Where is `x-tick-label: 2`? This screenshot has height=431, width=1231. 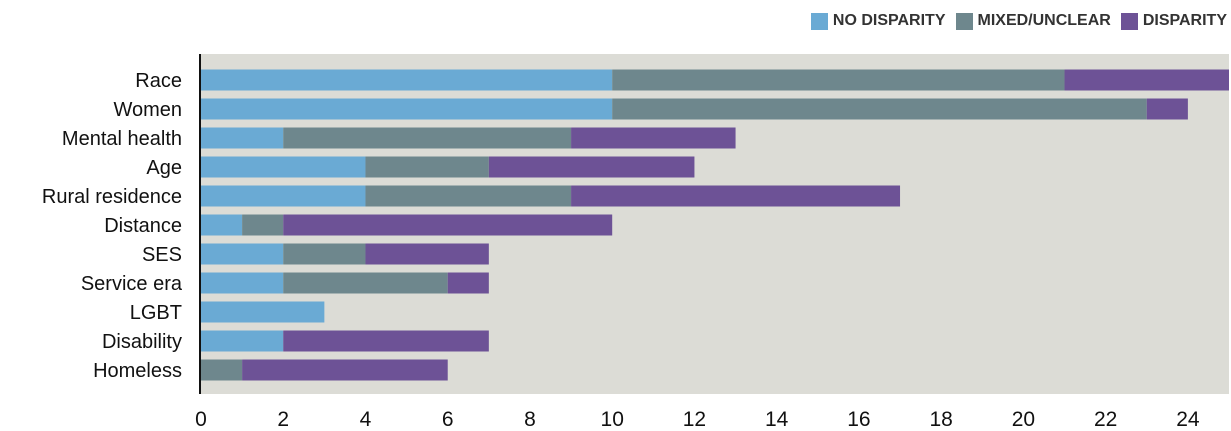 x-tick-label: 2 is located at coordinates (283, 419).